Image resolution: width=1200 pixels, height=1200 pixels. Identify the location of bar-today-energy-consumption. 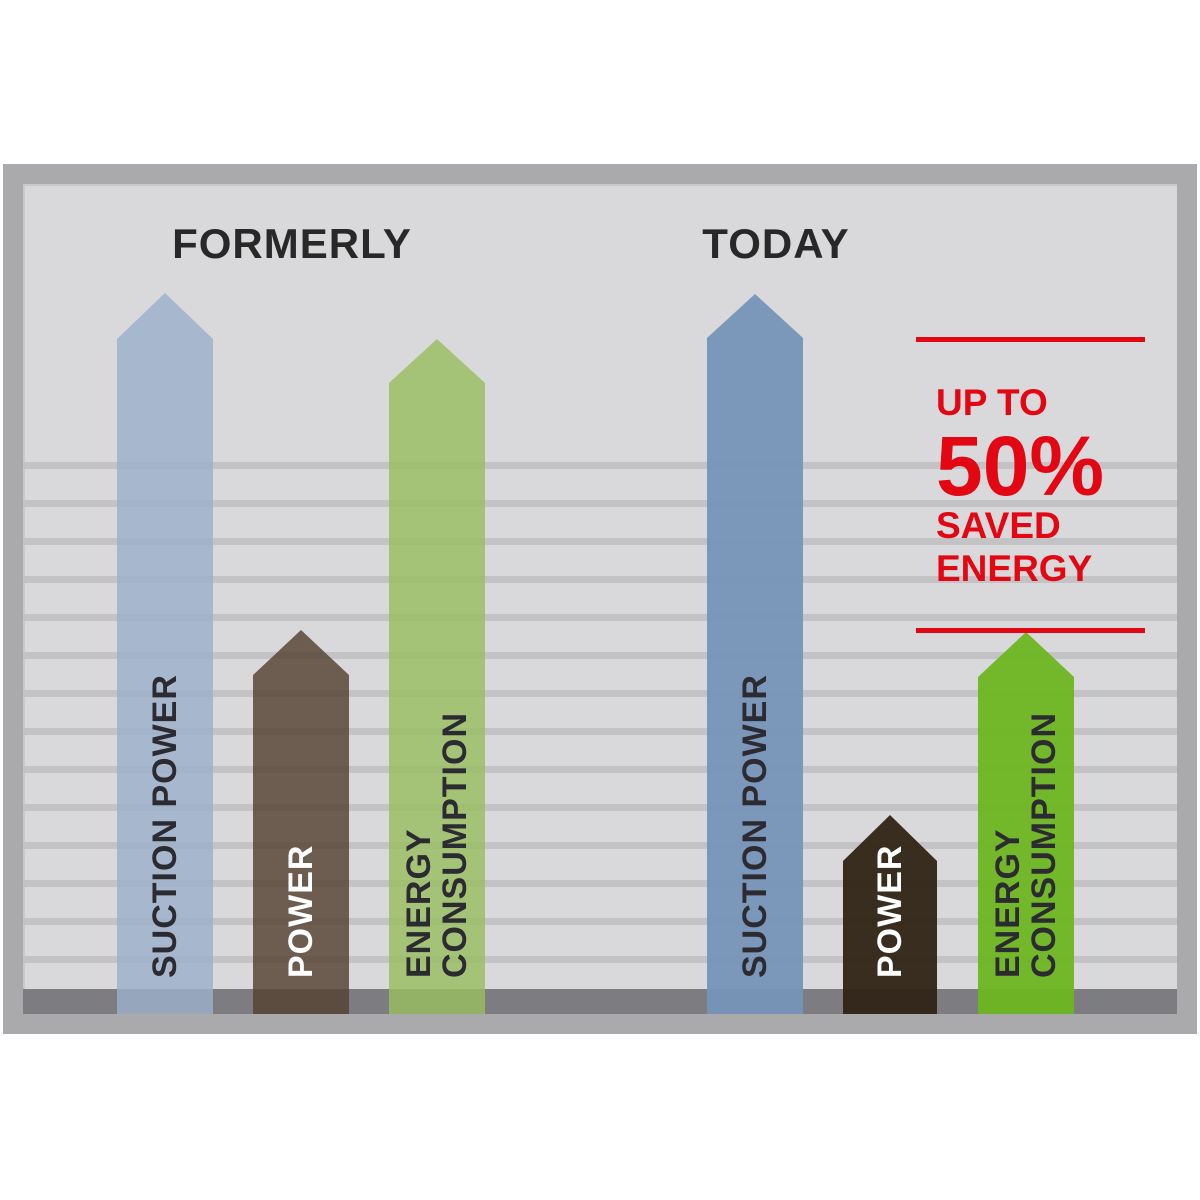
(1026, 823).